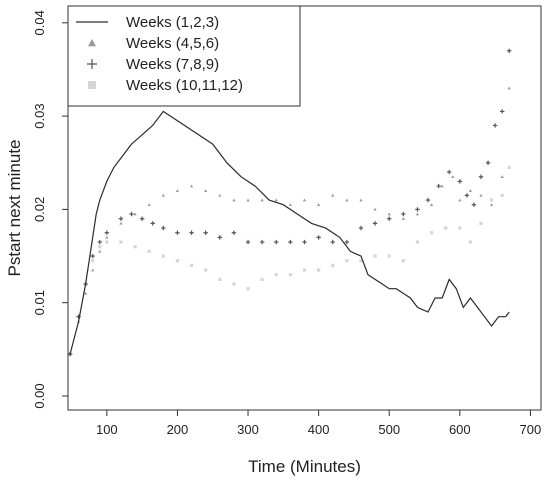  What do you see at coordinates (304, 466) in the screenshot?
I see `x-axis-label: Time (Minutes)` at bounding box center [304, 466].